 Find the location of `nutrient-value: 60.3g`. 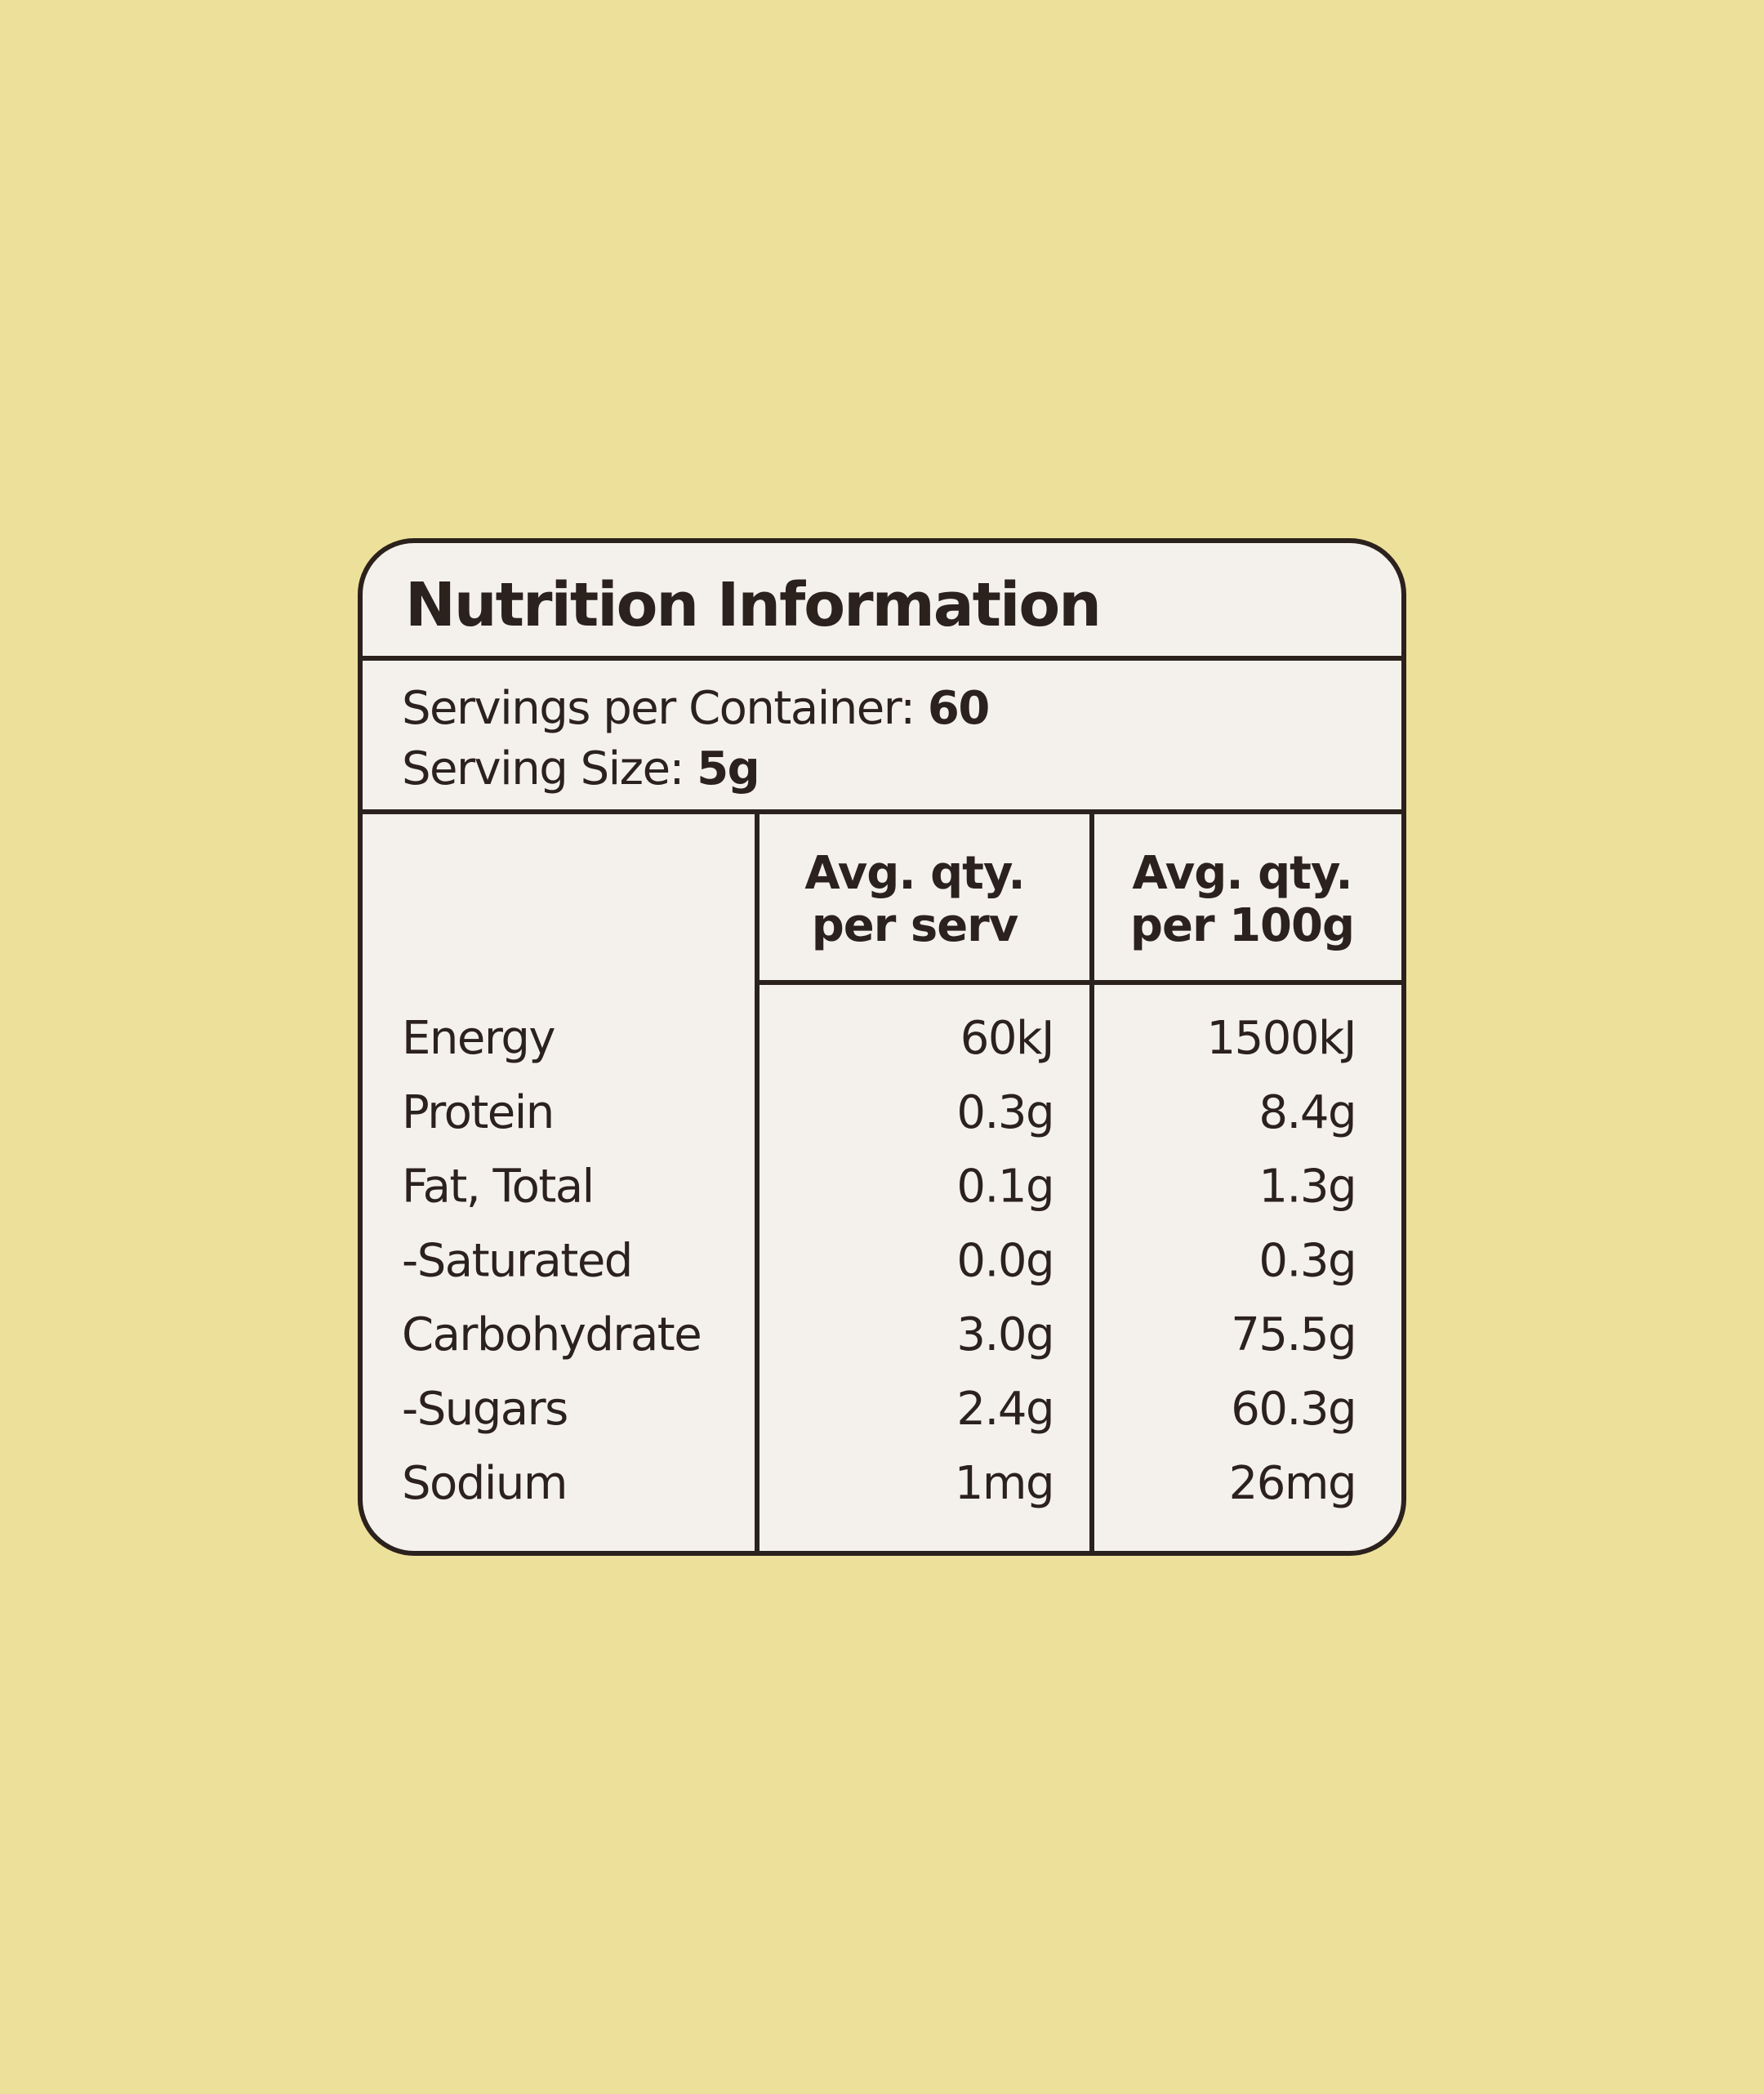

nutrient-value: 60.3g is located at coordinates (1293, 1409).